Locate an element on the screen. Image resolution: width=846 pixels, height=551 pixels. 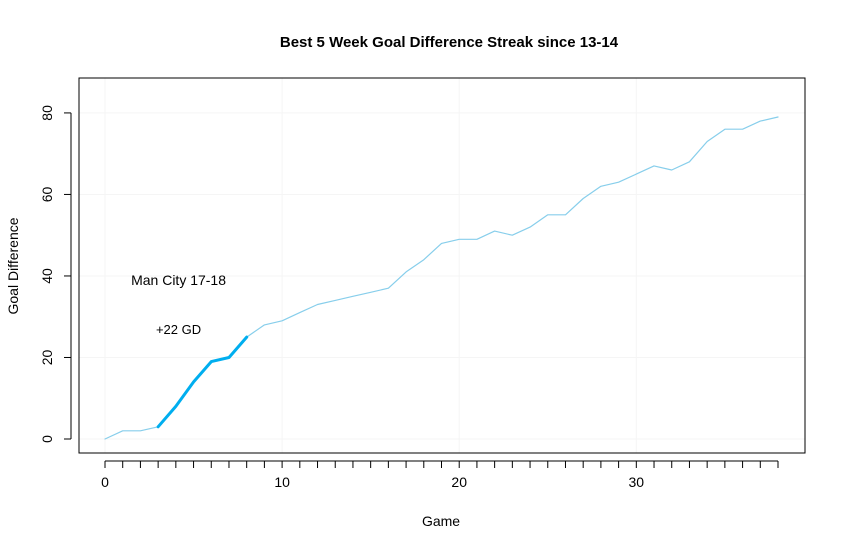
annotation-gd: +22 GD is located at coordinates (178, 329).